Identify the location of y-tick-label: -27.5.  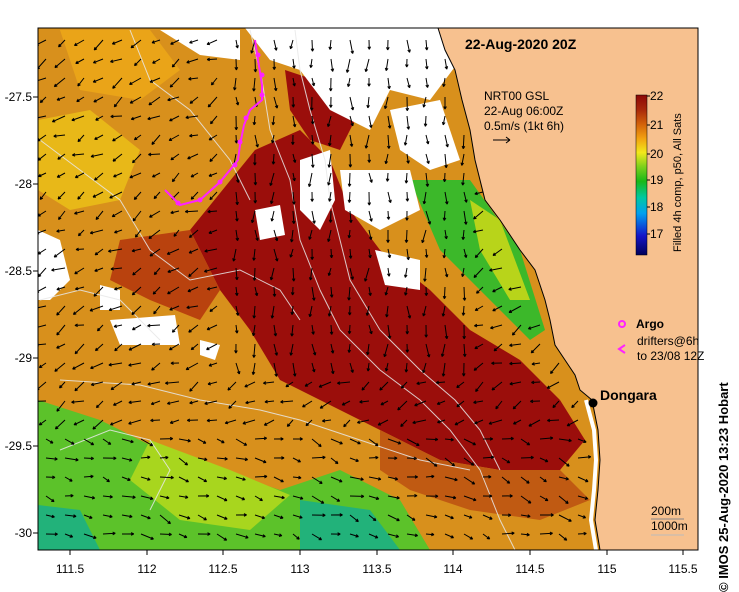
(19, 97).